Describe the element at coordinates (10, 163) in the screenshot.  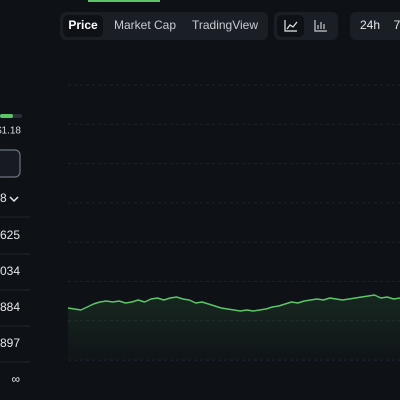
I see `input-box` at that location.